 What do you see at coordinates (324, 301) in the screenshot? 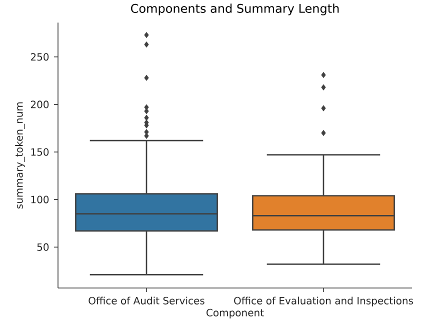
I see `x-tick-label: Office of Evaluation and Inspections` at bounding box center [324, 301].